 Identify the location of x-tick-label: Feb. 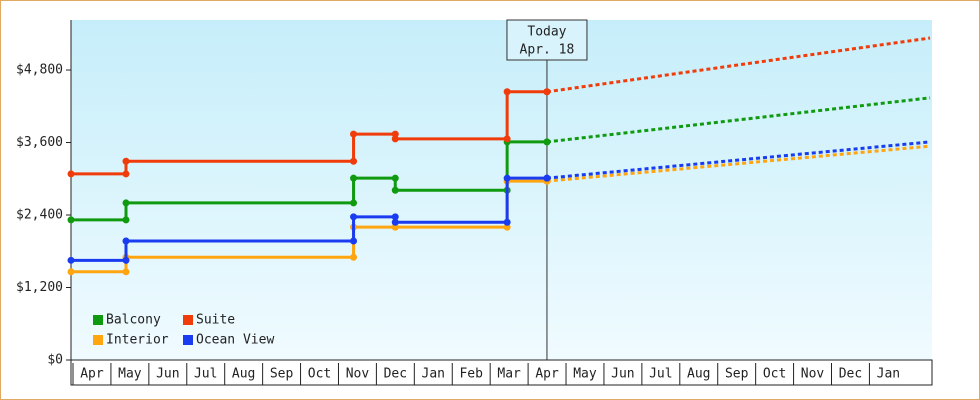
(471, 374).